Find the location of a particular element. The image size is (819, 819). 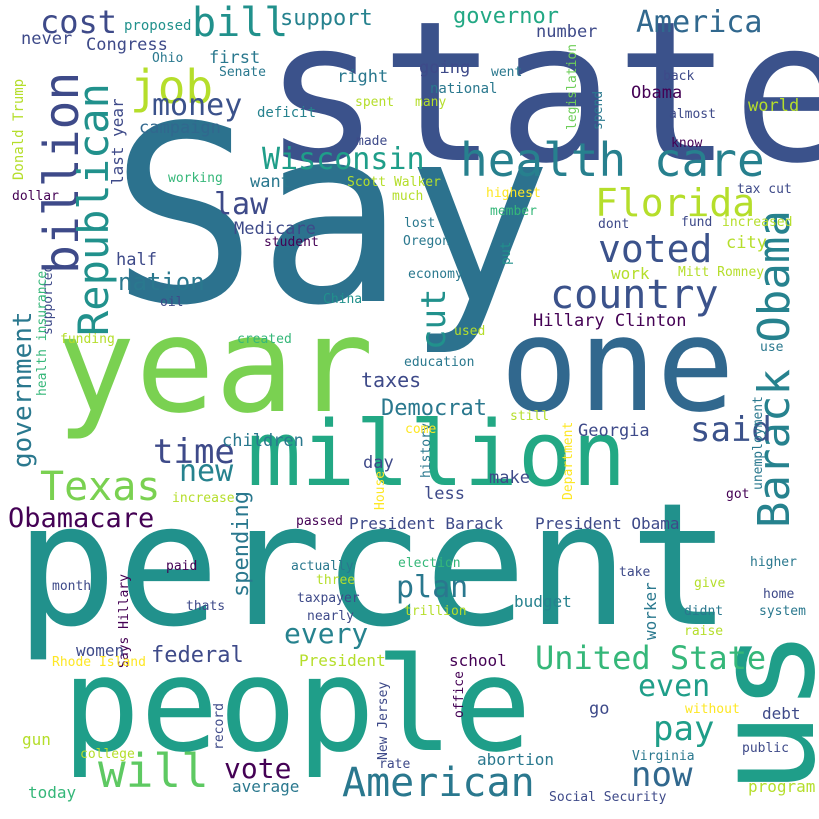

word: want is located at coordinates (270, 182).